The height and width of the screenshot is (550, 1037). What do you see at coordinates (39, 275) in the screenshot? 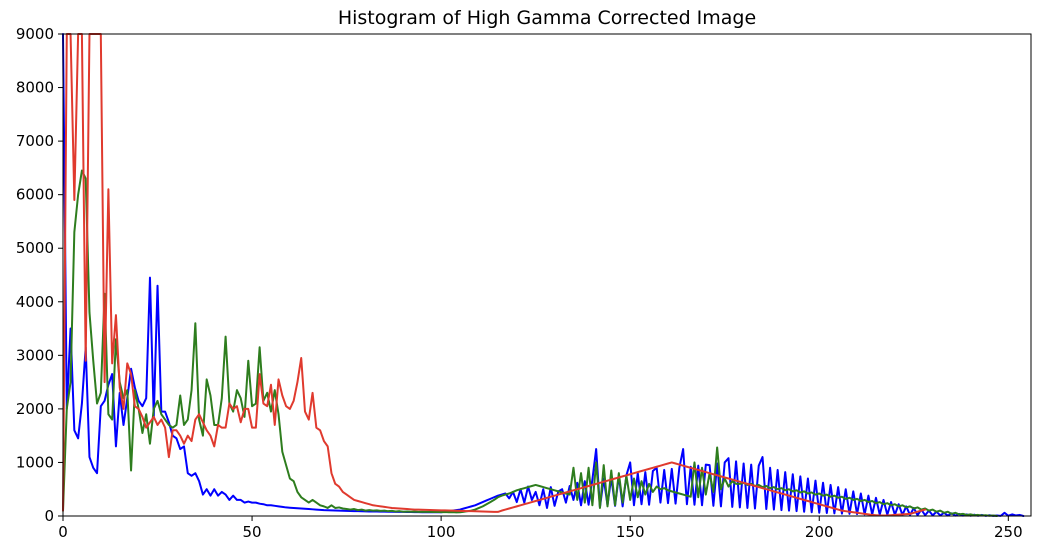
I see `y-axis: 0 1000 2000 3000 4000 5000 6000 7000 8000 9000` at bounding box center [39, 275].